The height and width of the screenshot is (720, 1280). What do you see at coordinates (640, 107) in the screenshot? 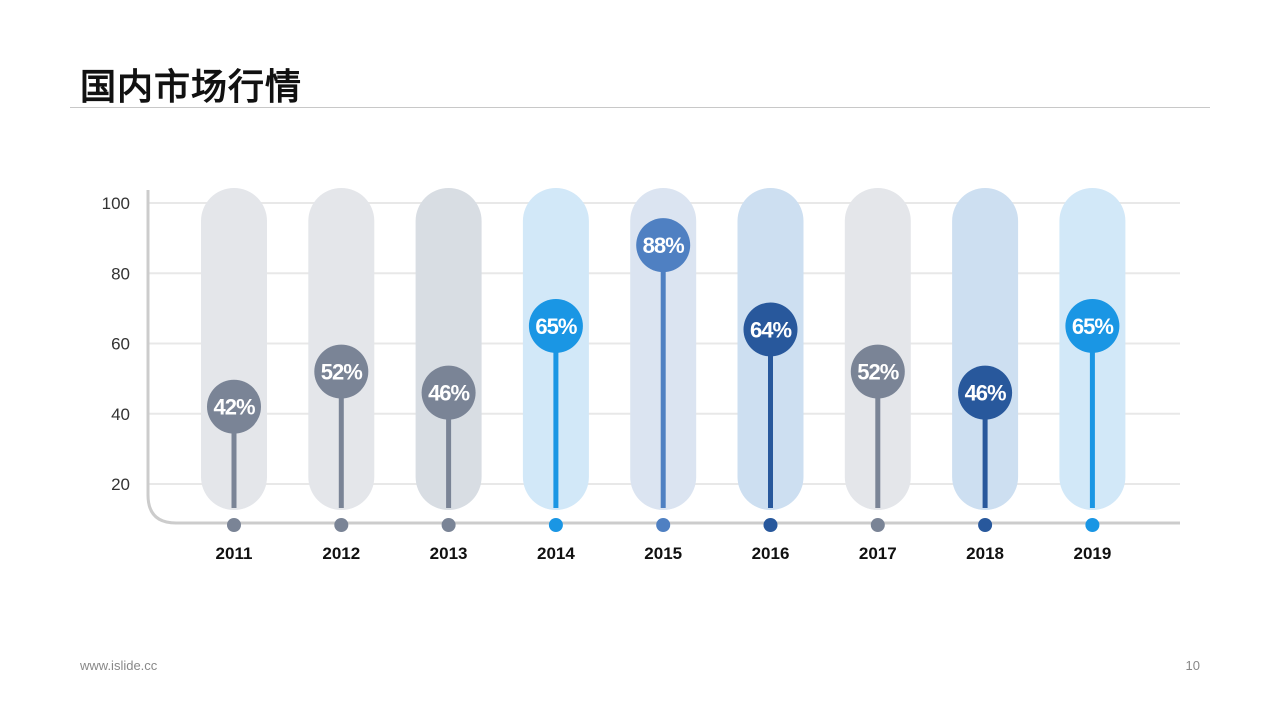
I see `title-divider` at bounding box center [640, 107].